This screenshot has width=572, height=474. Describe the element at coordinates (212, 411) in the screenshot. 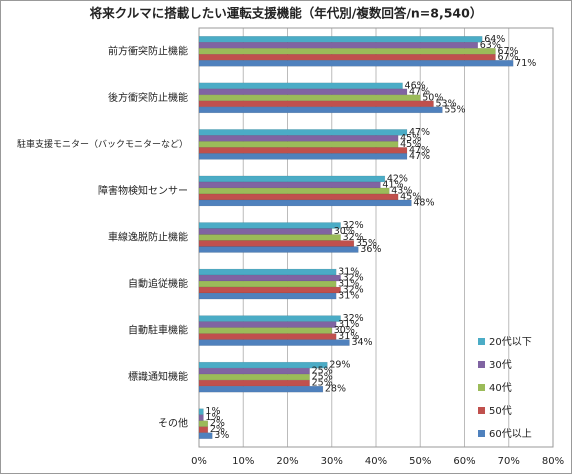

I see `value-label: 1%` at that location.